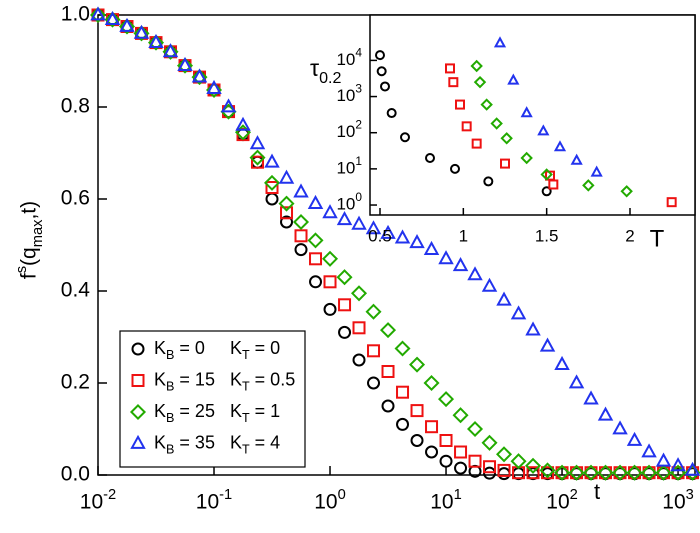  What do you see at coordinates (678, 500) in the screenshot?
I see `x-tick-label: 10³` at bounding box center [678, 500].